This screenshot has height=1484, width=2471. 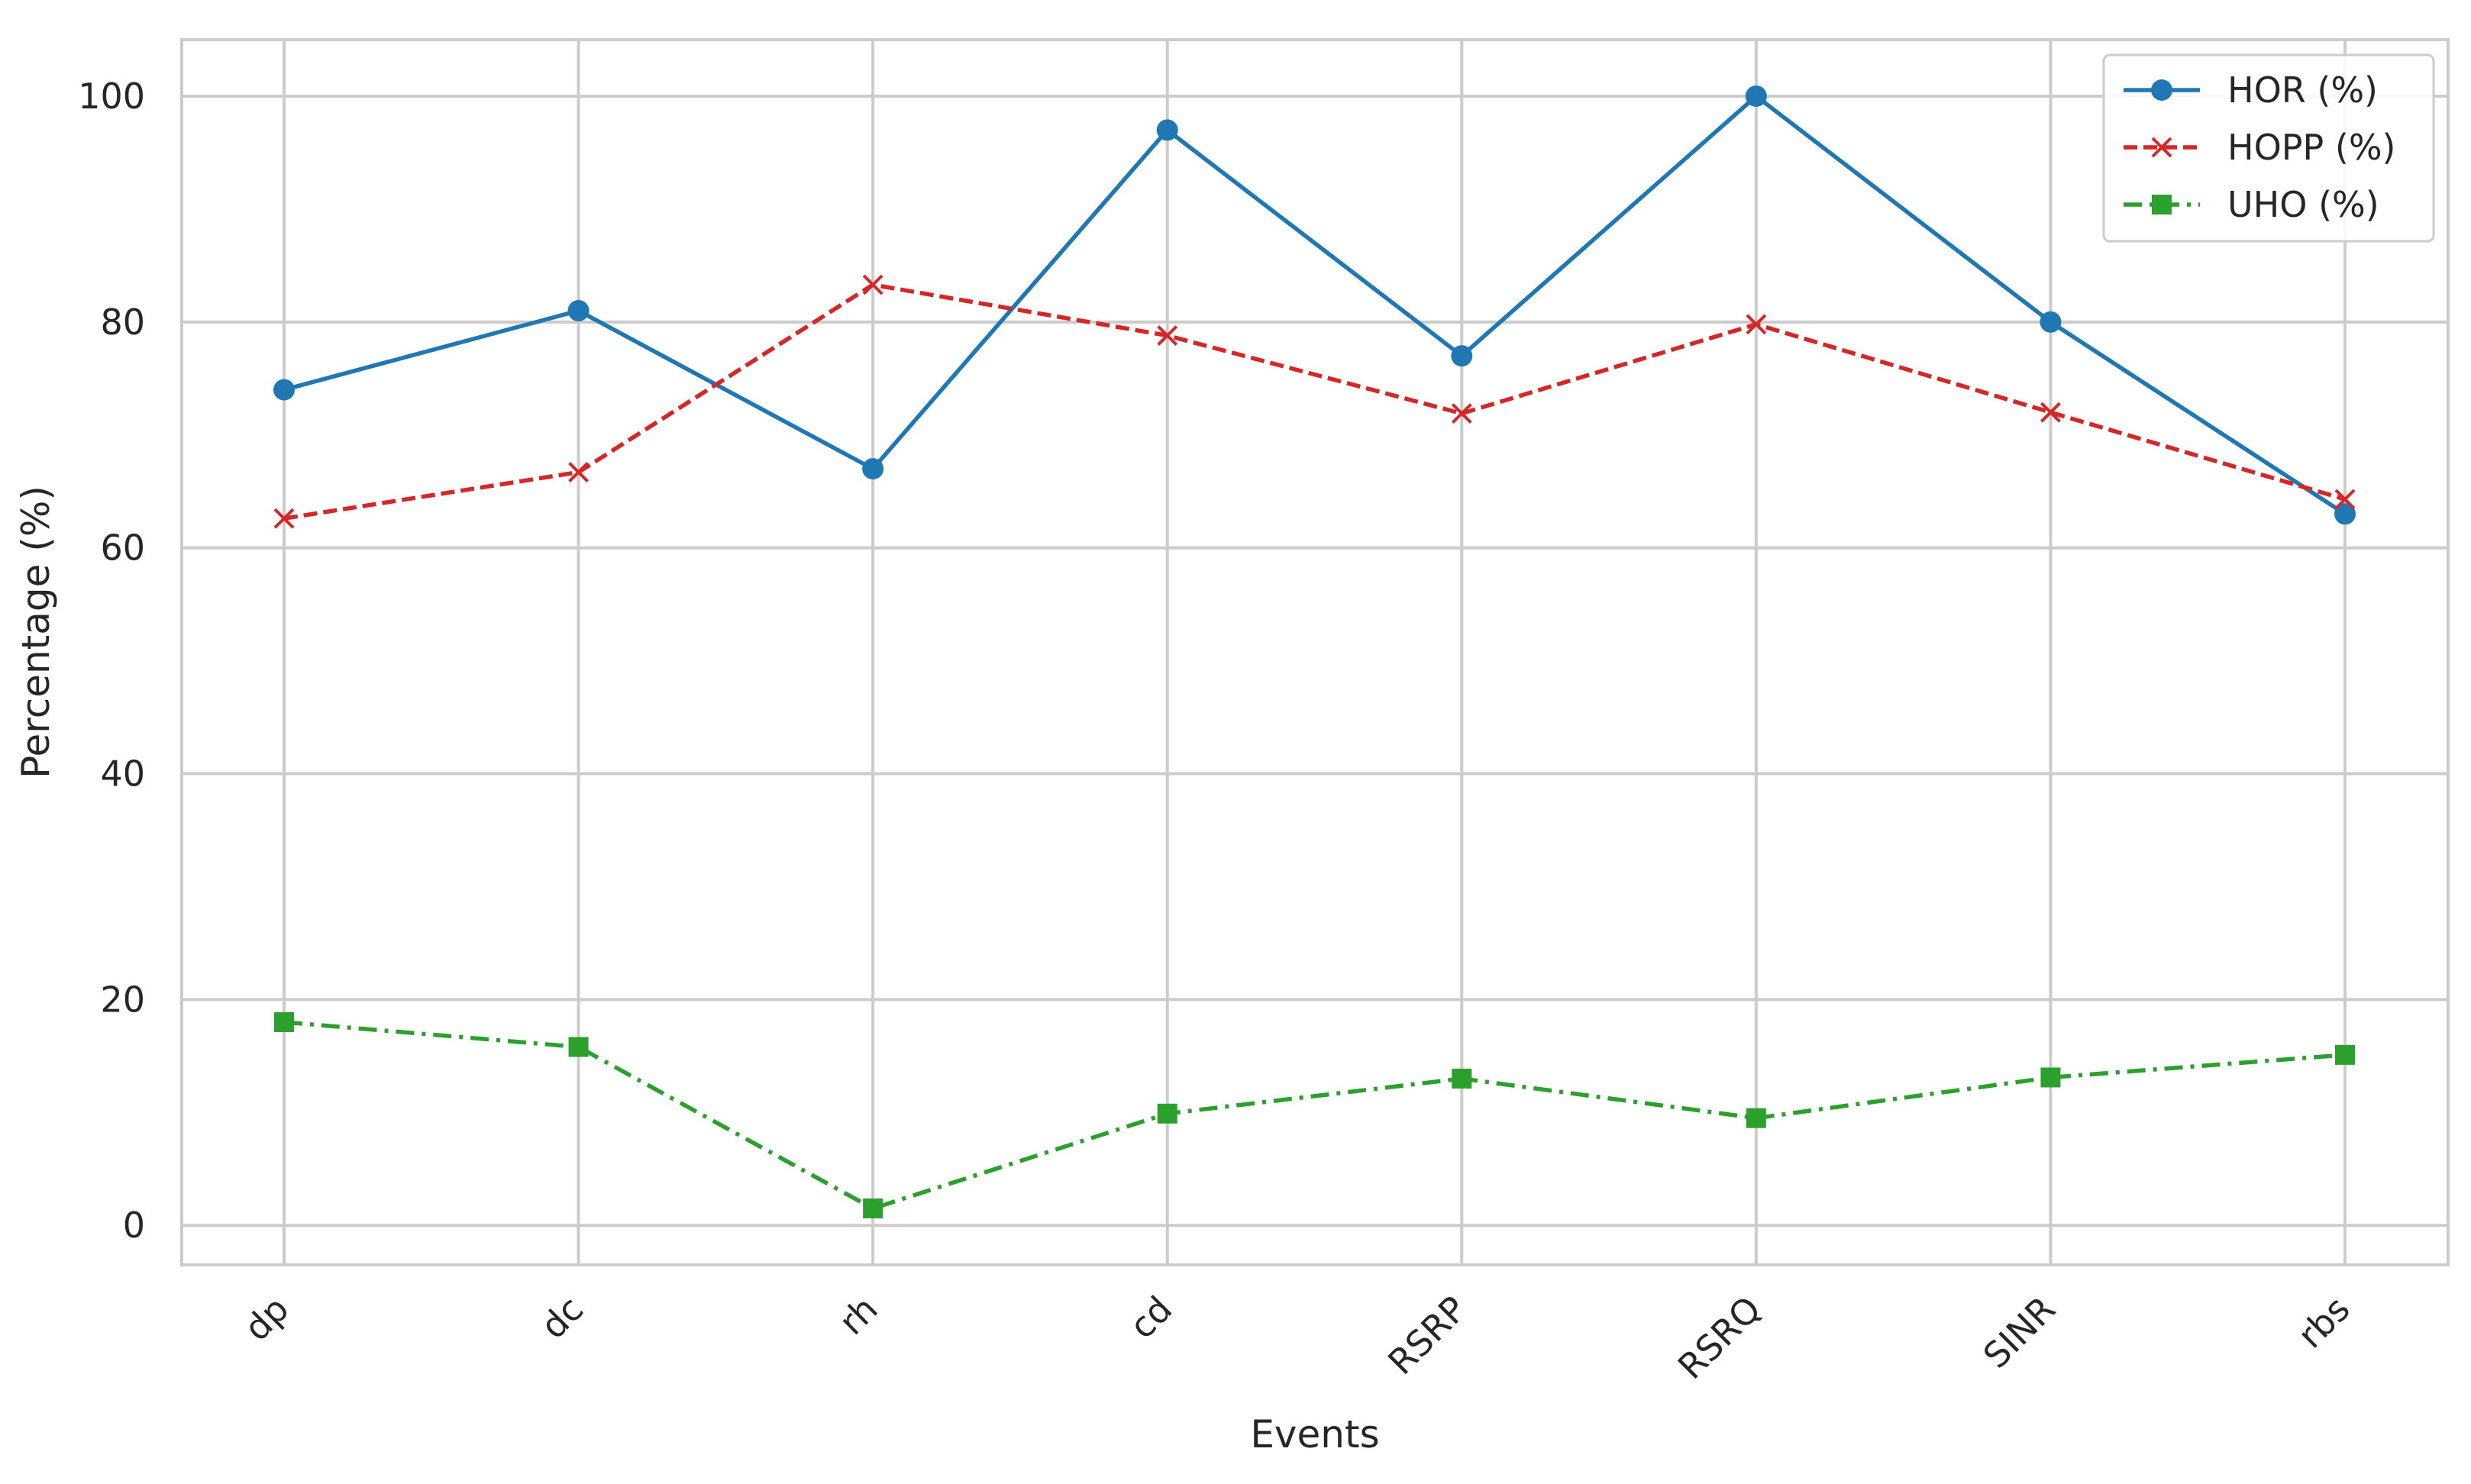 I want to click on y-tick-label: 40, so click(x=122, y=774).